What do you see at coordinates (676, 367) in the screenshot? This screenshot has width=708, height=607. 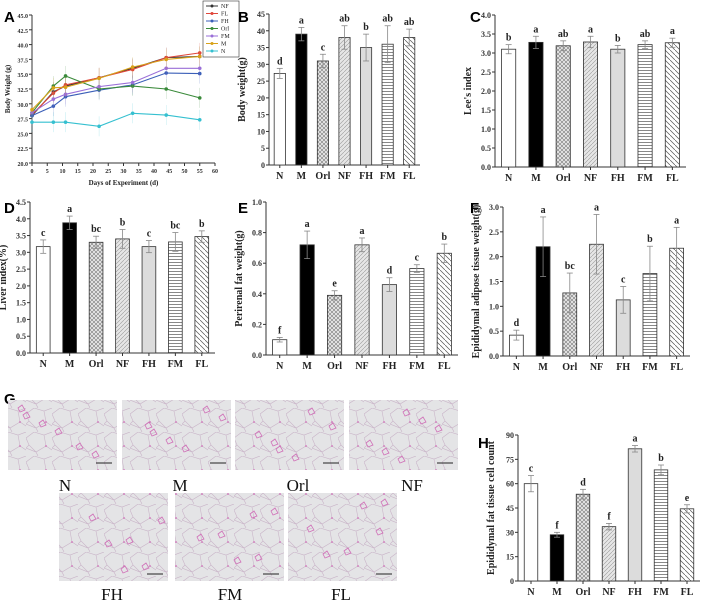 I see `x-tick-label: FL` at bounding box center [676, 367].